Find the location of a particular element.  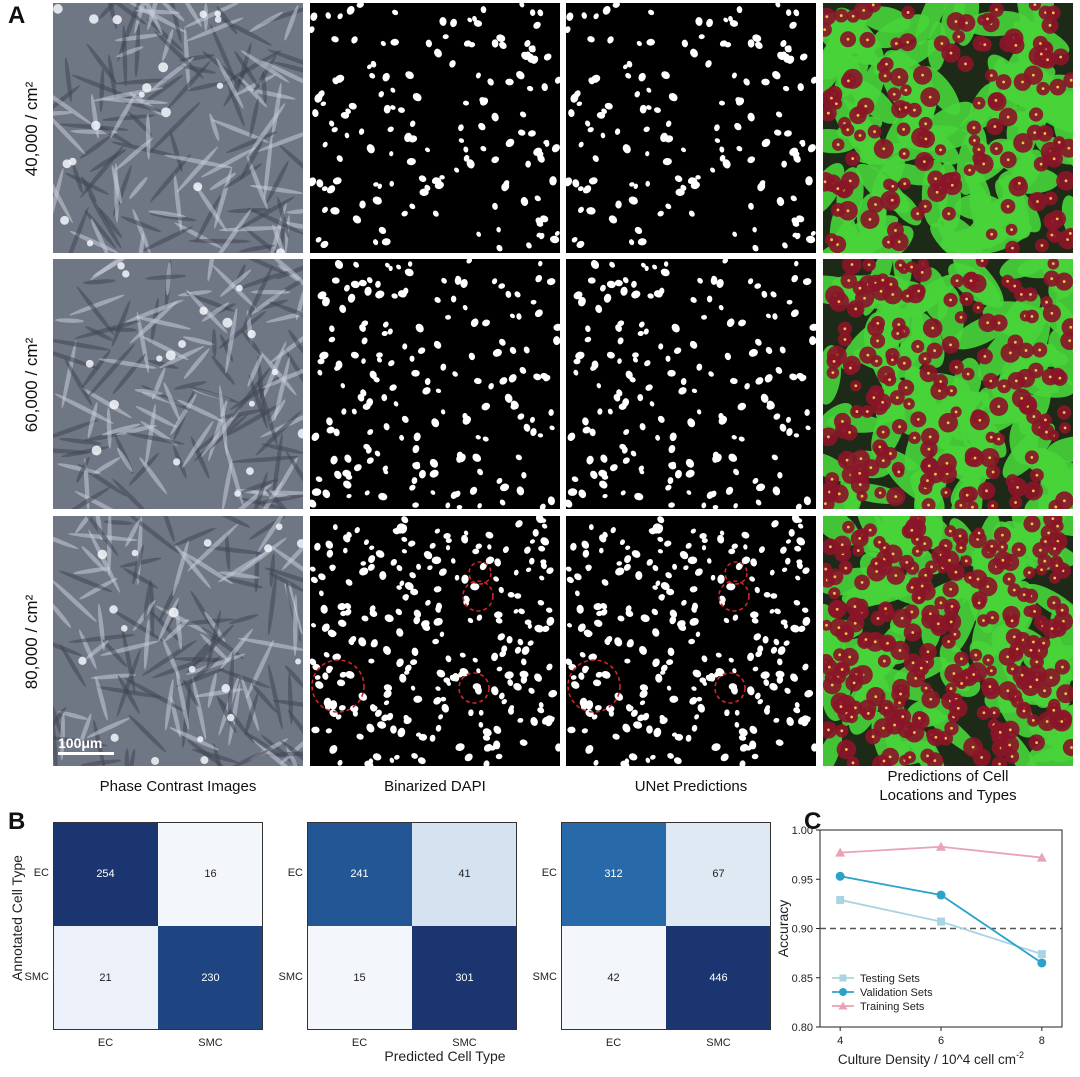

y-axis-title: Accuracy is located at coordinates (783, 929).